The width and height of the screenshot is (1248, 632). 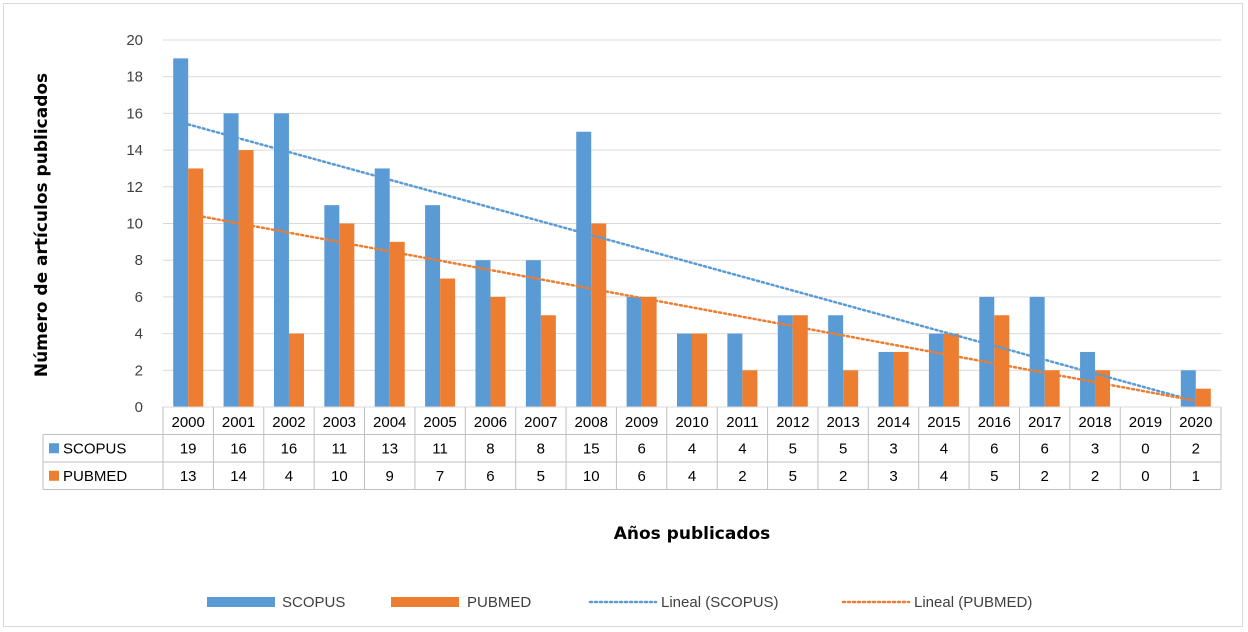 I want to click on x-category-label: 2016, so click(x=994, y=422).